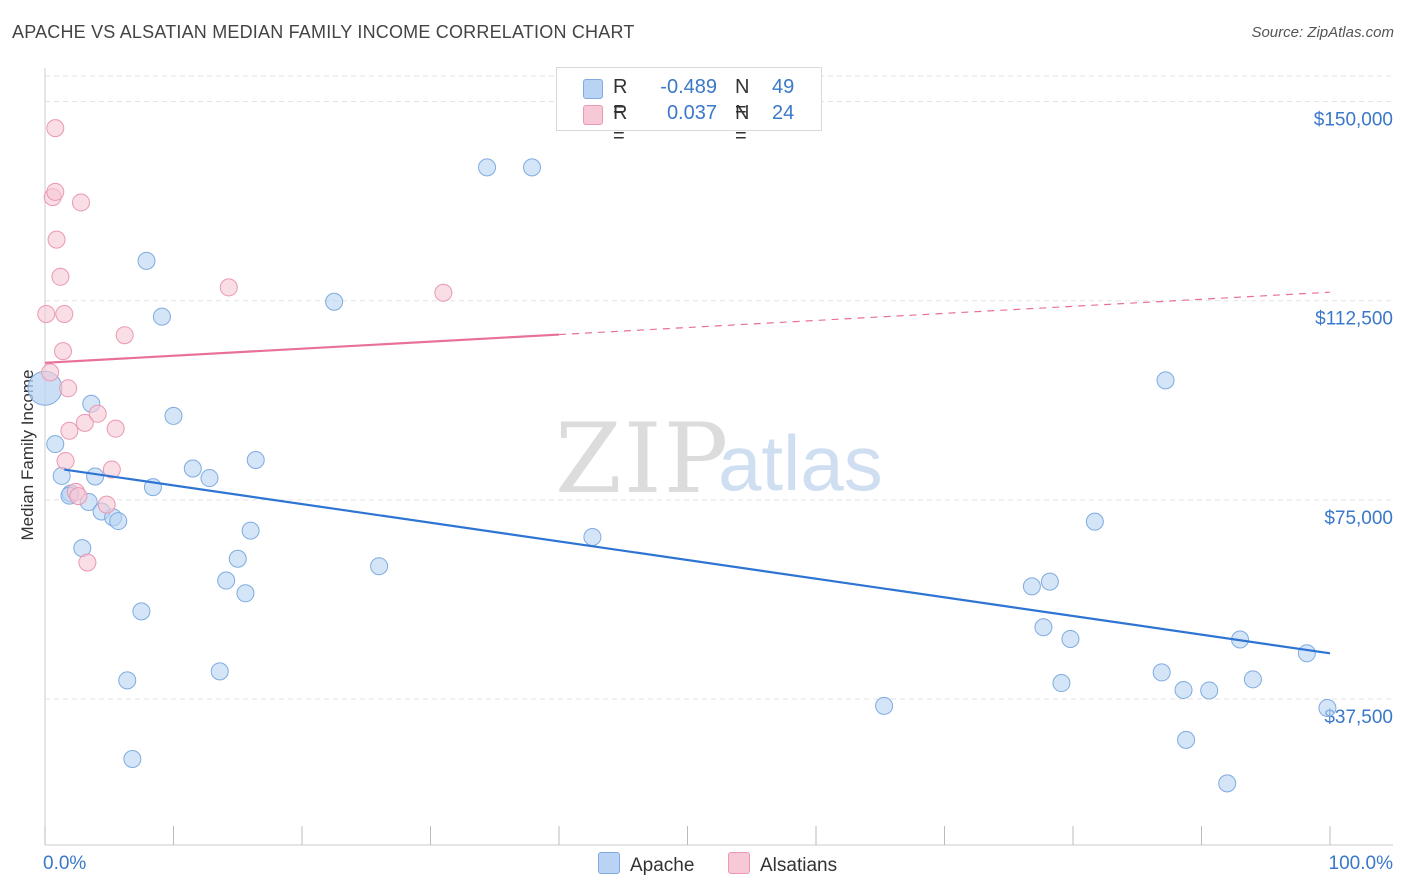 This screenshot has width=1406, height=892. I want to click on alsatians-trend-extension, so click(944, 313).